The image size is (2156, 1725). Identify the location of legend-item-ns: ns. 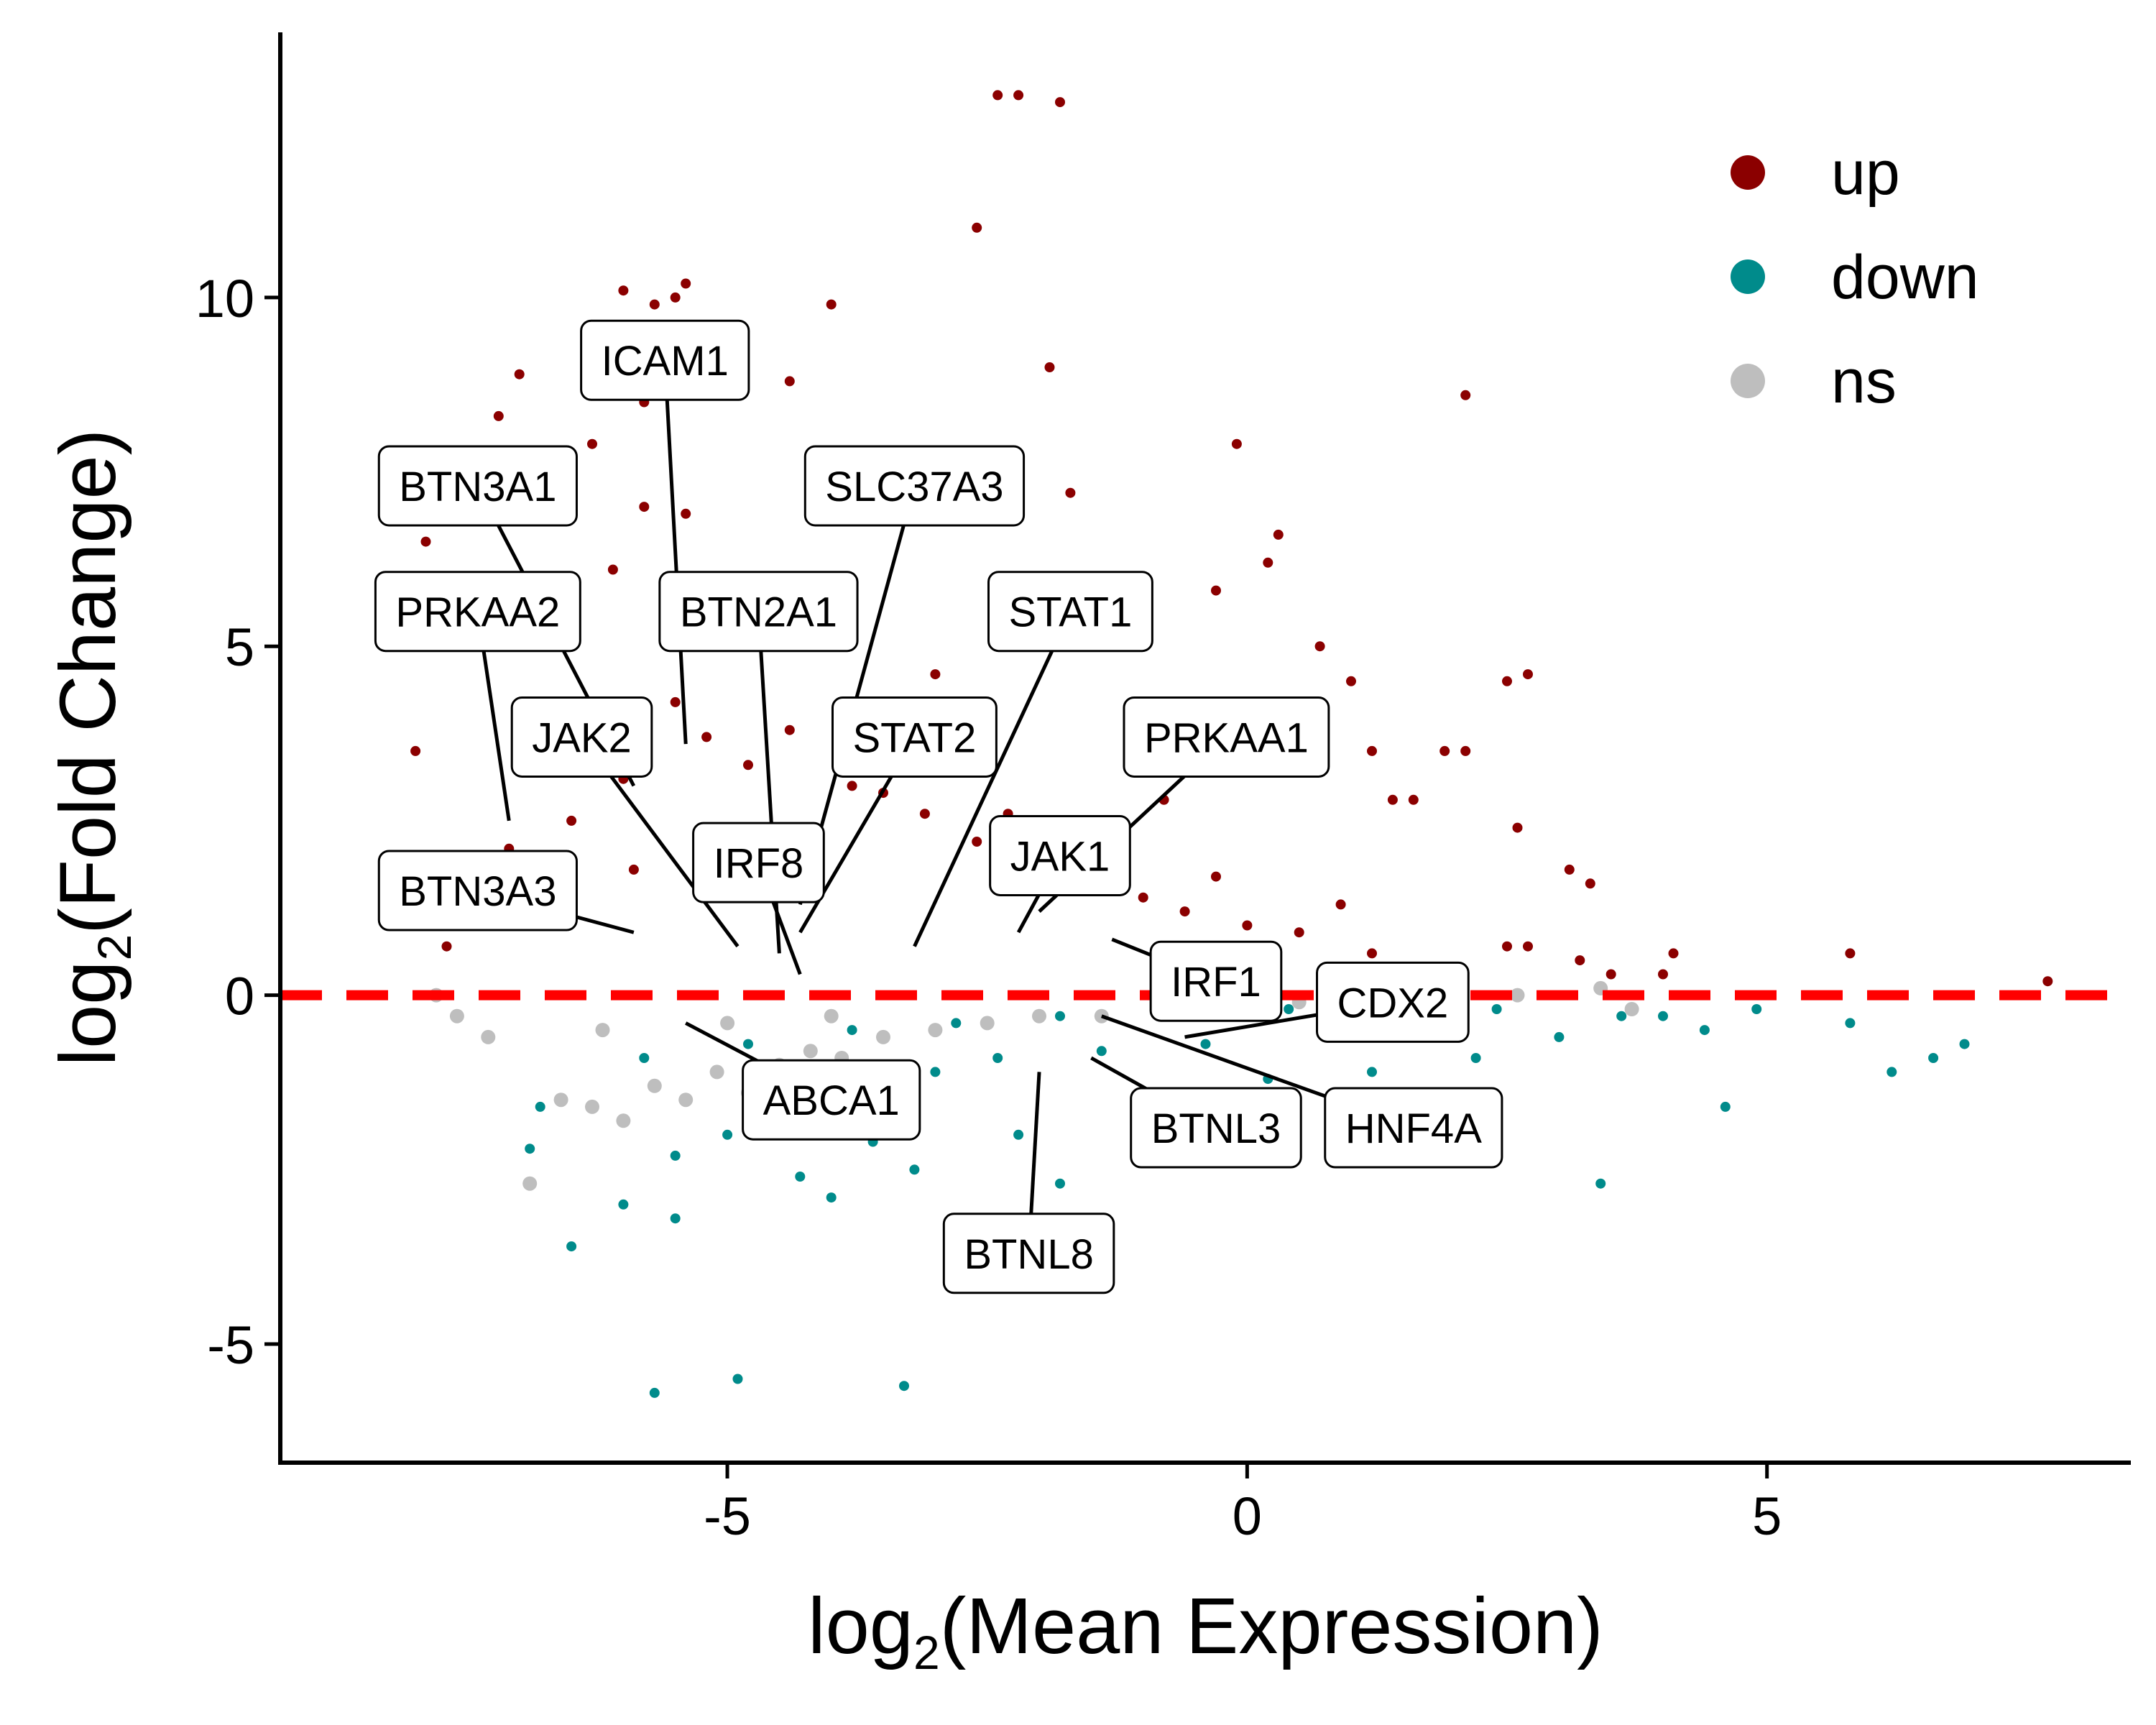
(1814, 381).